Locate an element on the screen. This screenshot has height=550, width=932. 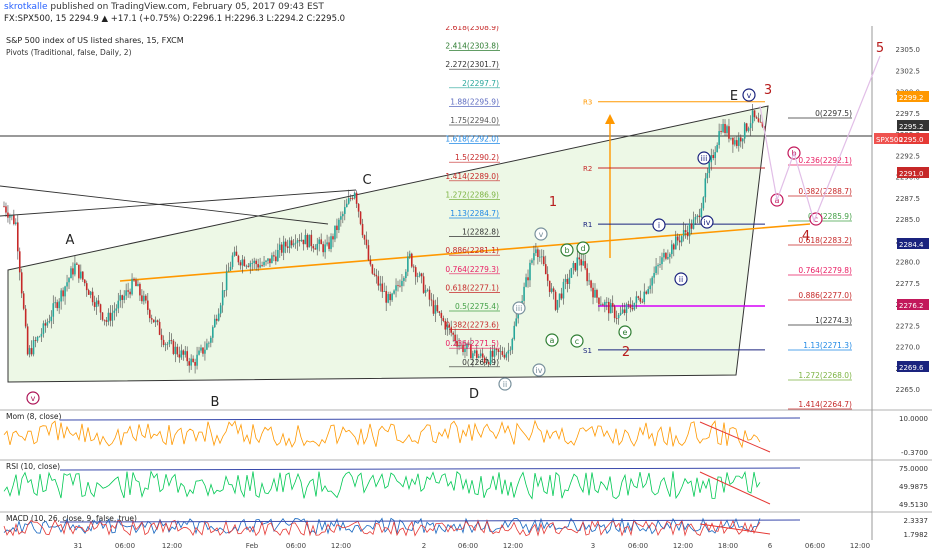
time-label: 12:00 is located at coordinates (683, 546).